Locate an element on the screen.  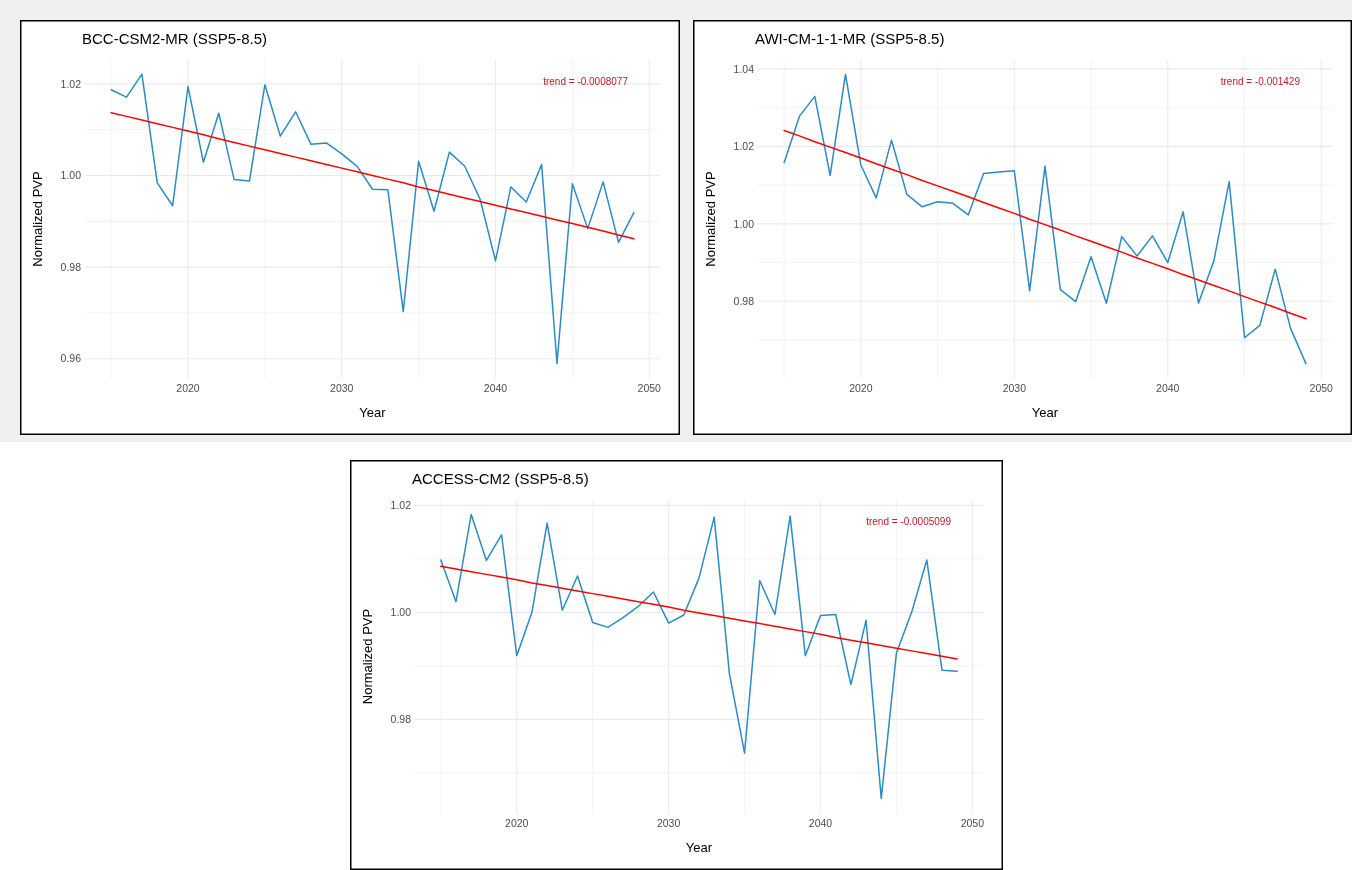
y-tick-label: 0.96 is located at coordinates (71, 358).